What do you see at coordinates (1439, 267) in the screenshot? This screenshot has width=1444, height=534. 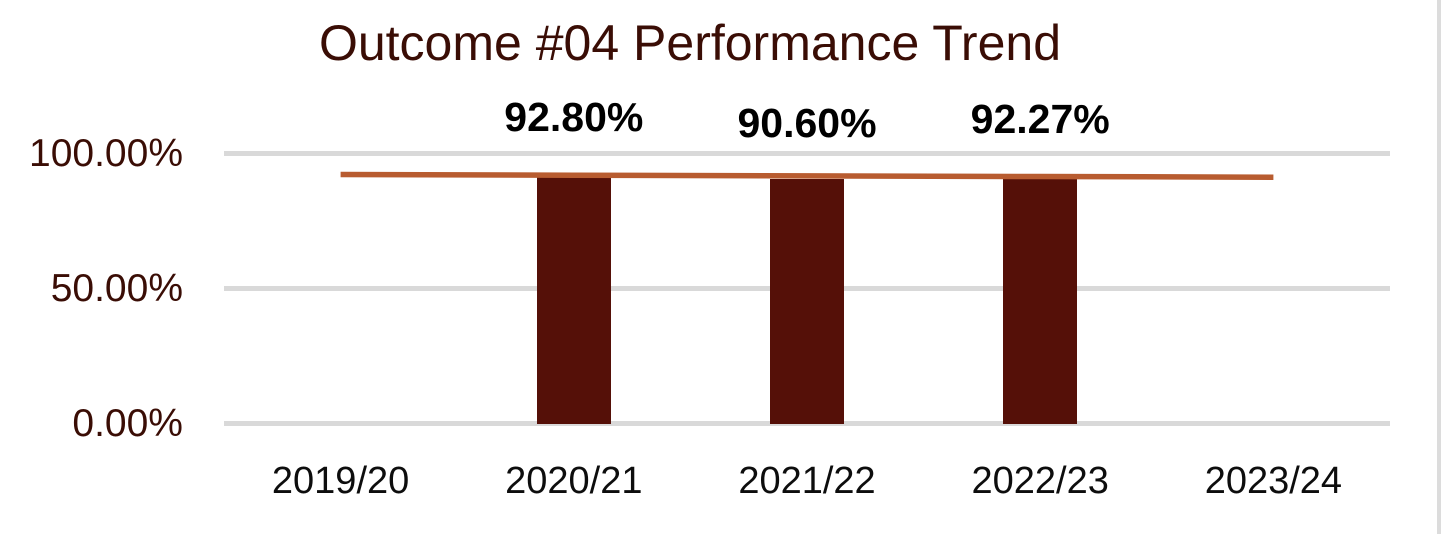 I see `page-edge-line` at bounding box center [1439, 267].